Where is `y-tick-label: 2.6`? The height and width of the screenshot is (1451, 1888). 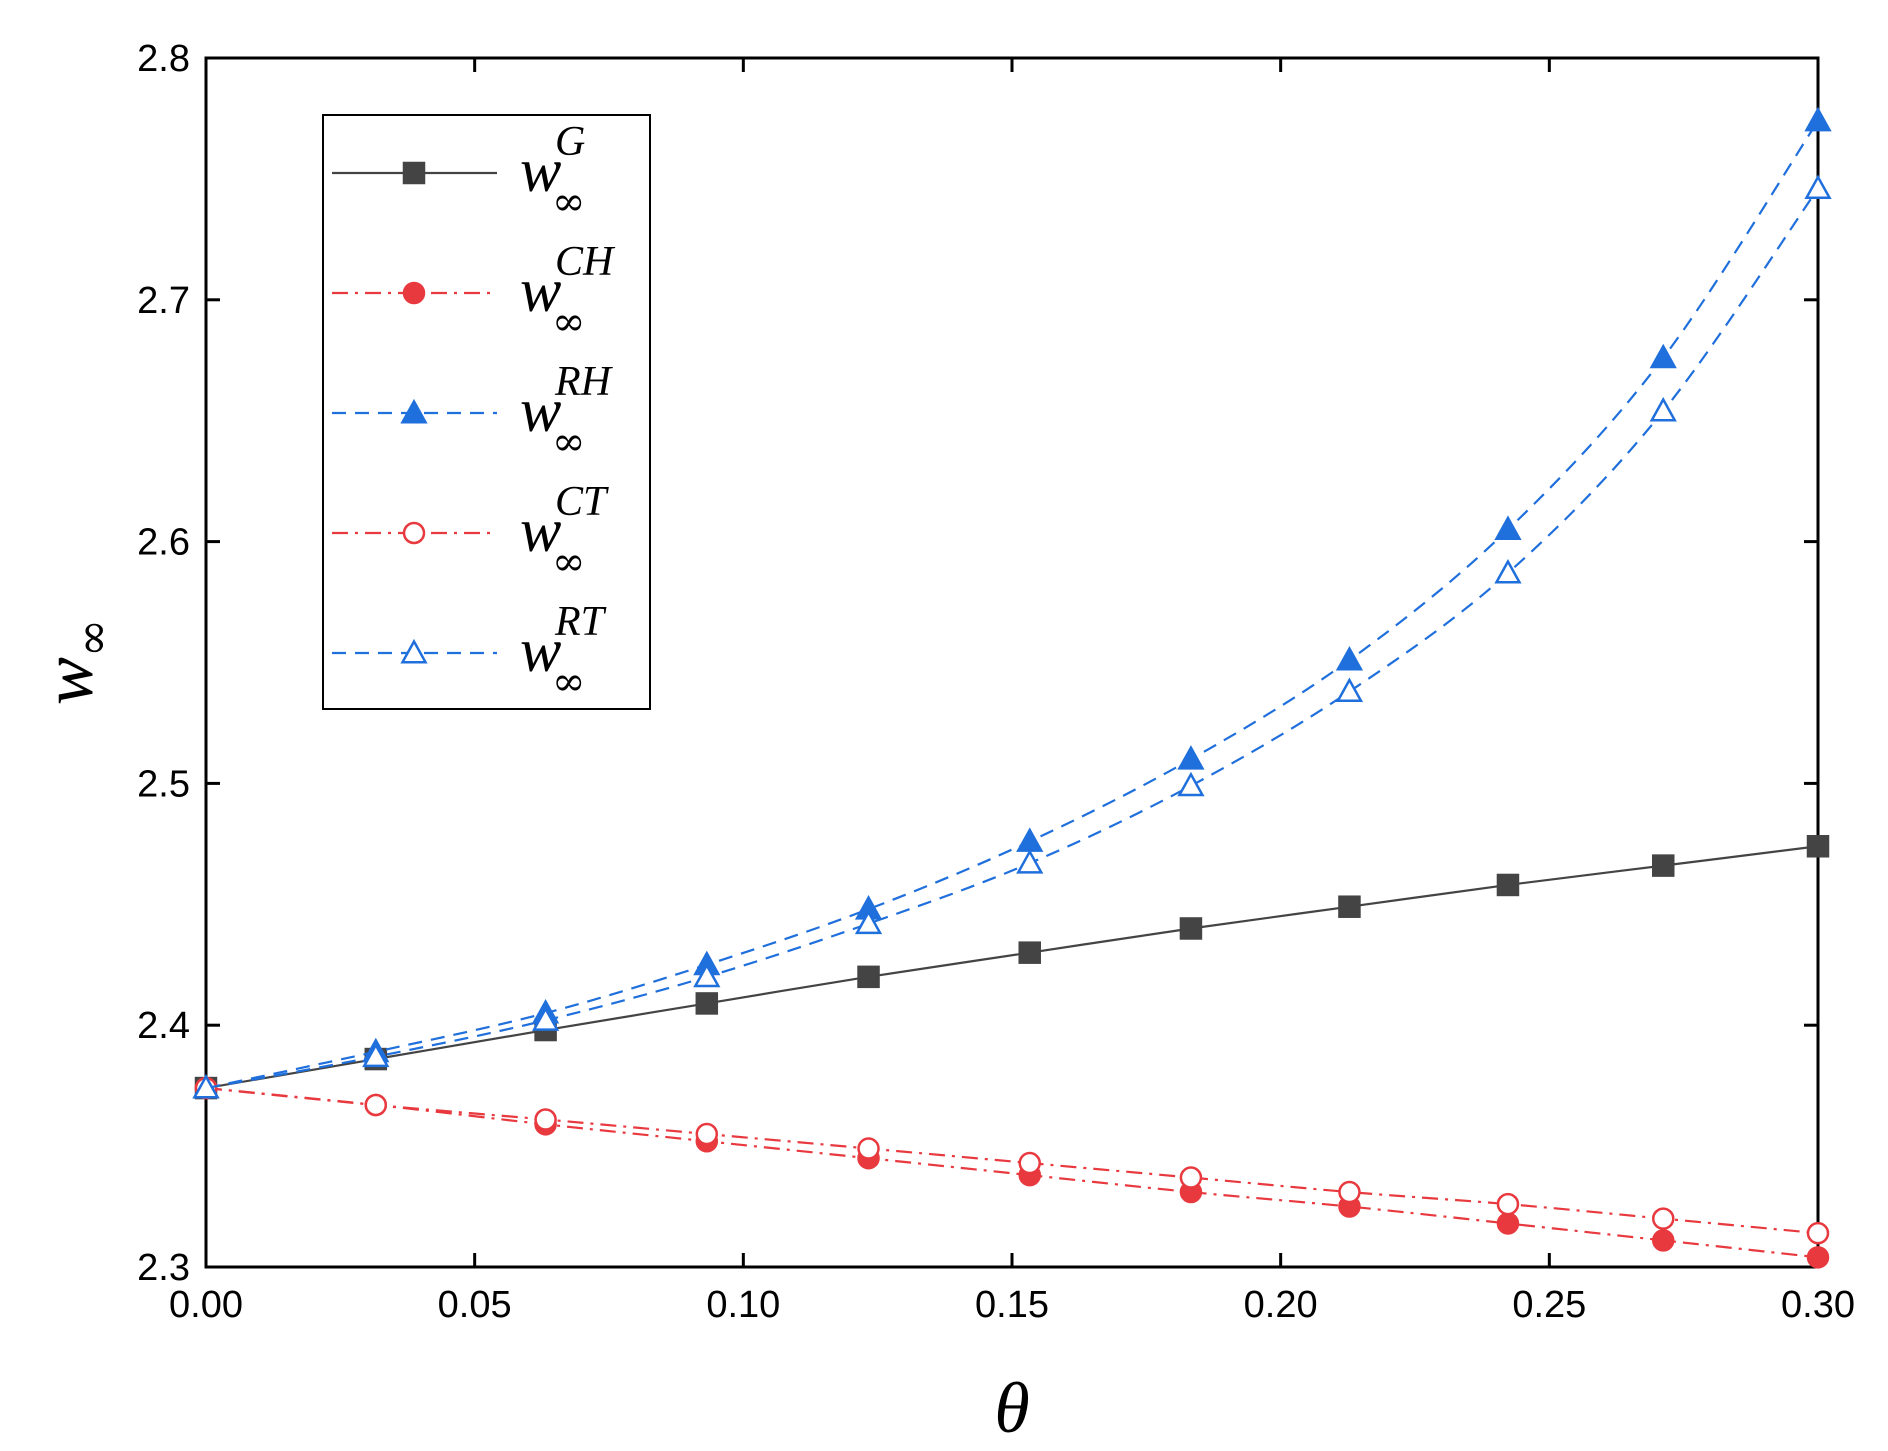 y-tick-label: 2.6 is located at coordinates (163, 543).